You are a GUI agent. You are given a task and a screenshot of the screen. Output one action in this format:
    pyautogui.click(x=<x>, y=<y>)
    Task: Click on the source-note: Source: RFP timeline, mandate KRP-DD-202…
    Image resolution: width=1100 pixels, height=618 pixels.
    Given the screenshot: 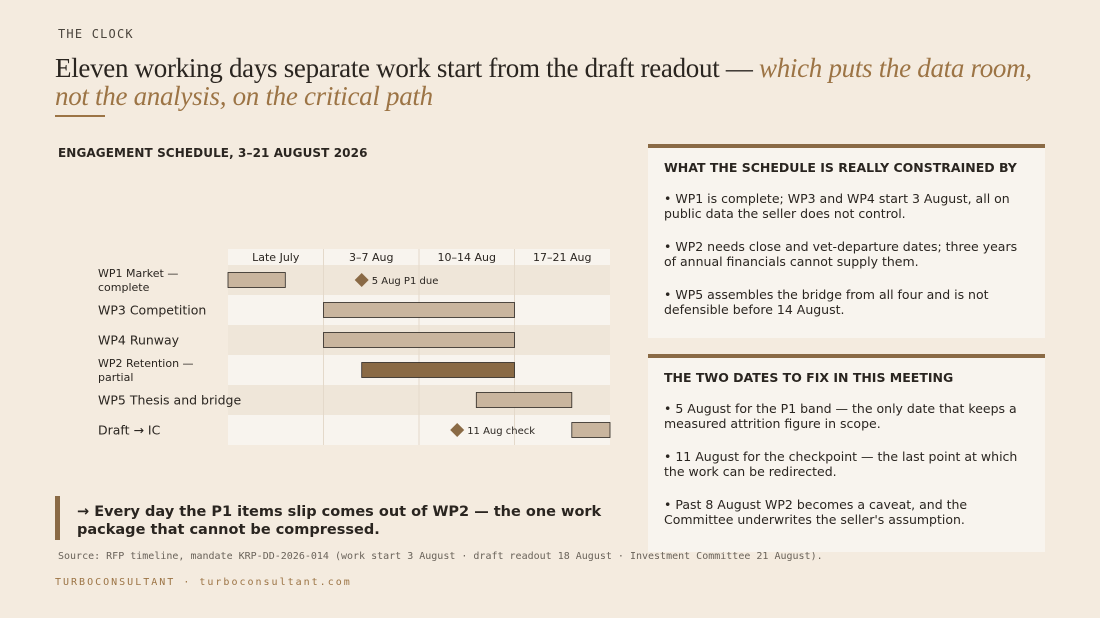 What is the action you would take?
    pyautogui.click(x=440, y=556)
    